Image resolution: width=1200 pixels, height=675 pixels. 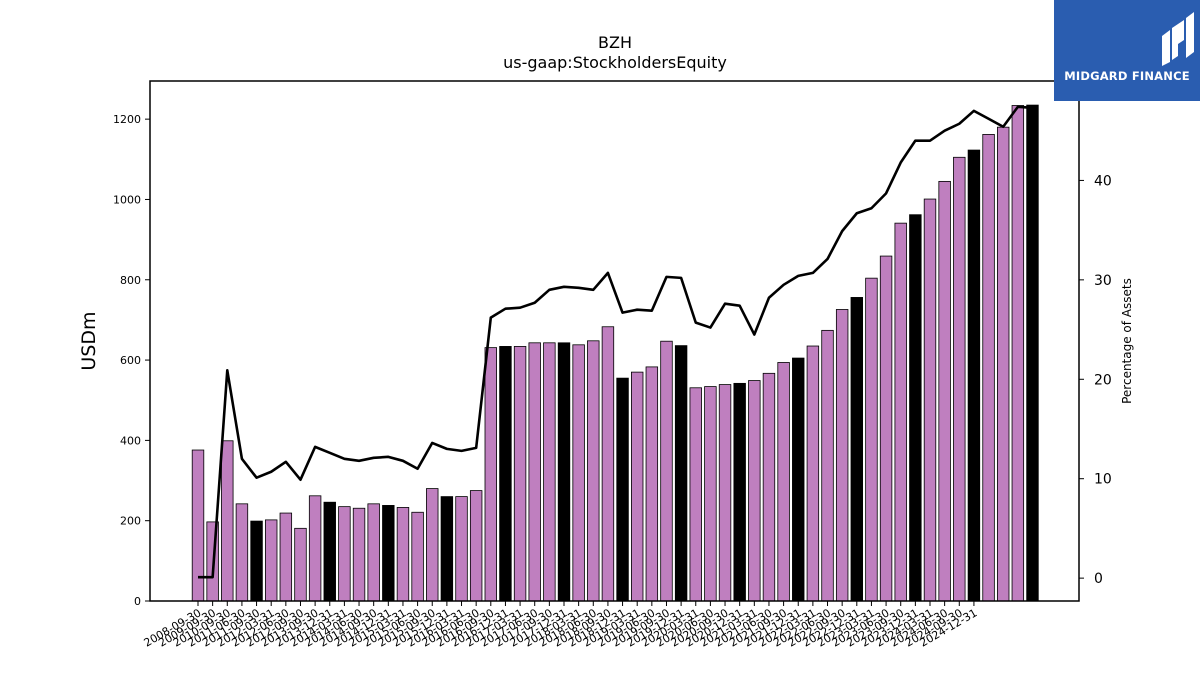 I want to click on y-tick-label: 600, so click(x=130, y=360).